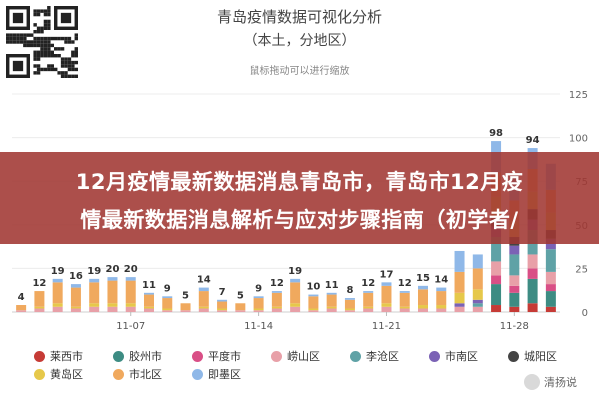 The height and width of the screenshot is (400, 599). What do you see at coordinates (137, 374) in the screenshot?
I see `legend-item: 市北区` at bounding box center [137, 374].